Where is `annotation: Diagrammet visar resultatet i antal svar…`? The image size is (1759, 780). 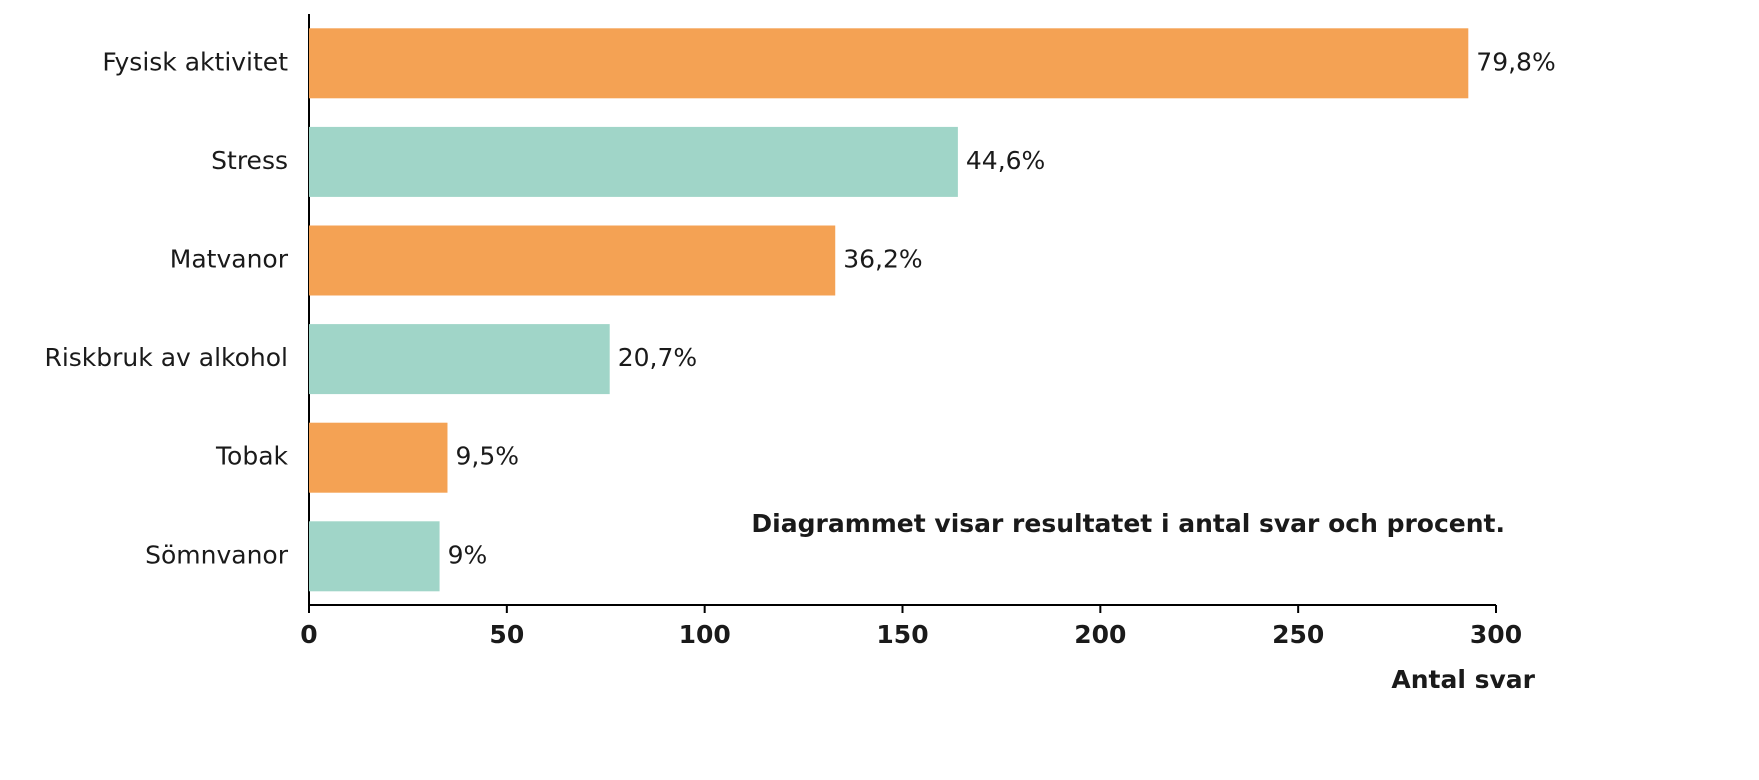
annotation: Diagrammet visar resultatet i antal svar… is located at coordinates (1128, 523).